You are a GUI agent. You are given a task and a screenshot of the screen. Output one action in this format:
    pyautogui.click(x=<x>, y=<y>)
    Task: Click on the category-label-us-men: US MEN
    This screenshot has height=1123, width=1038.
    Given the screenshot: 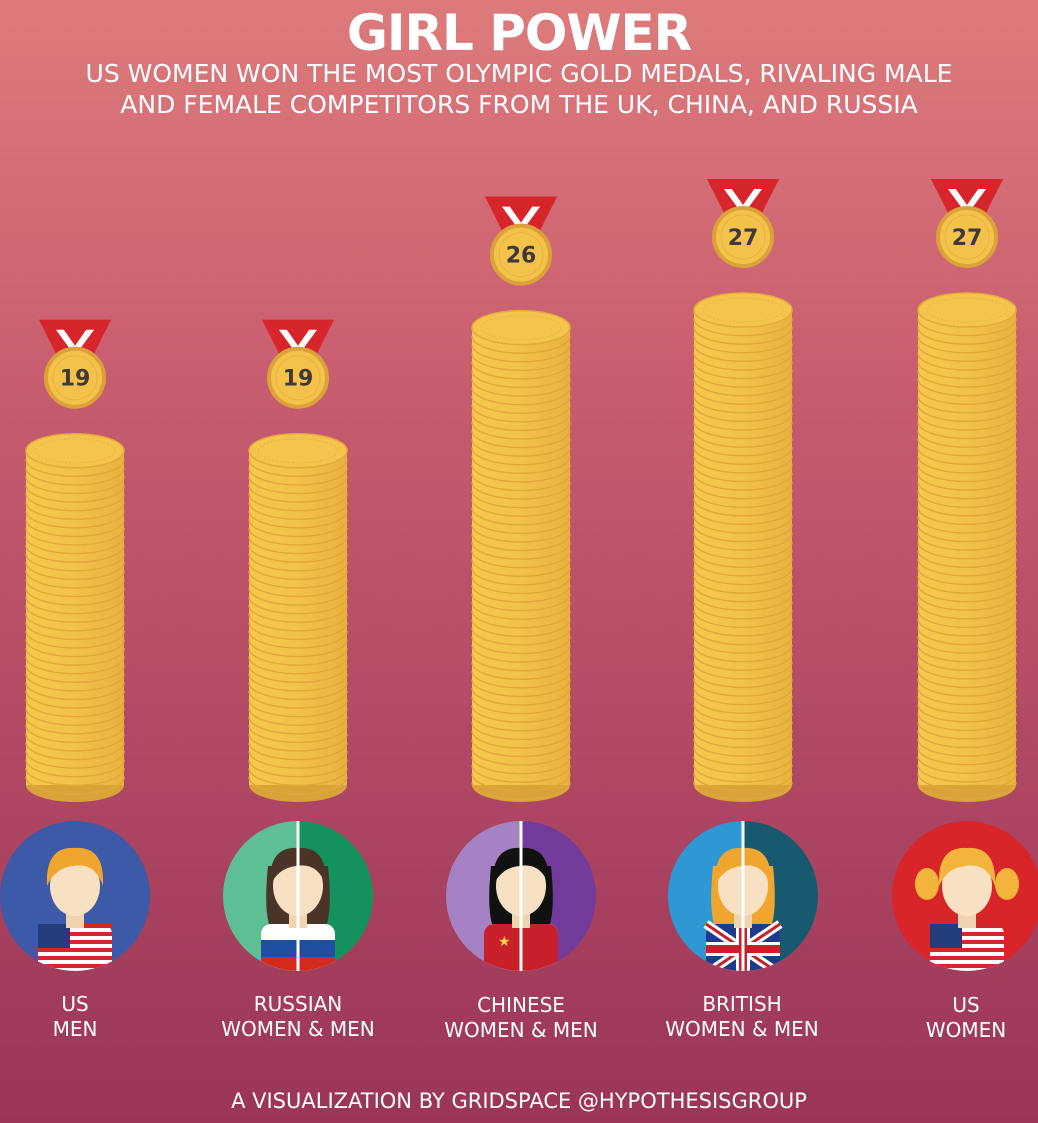 What is the action you would take?
    pyautogui.click(x=75, y=1016)
    